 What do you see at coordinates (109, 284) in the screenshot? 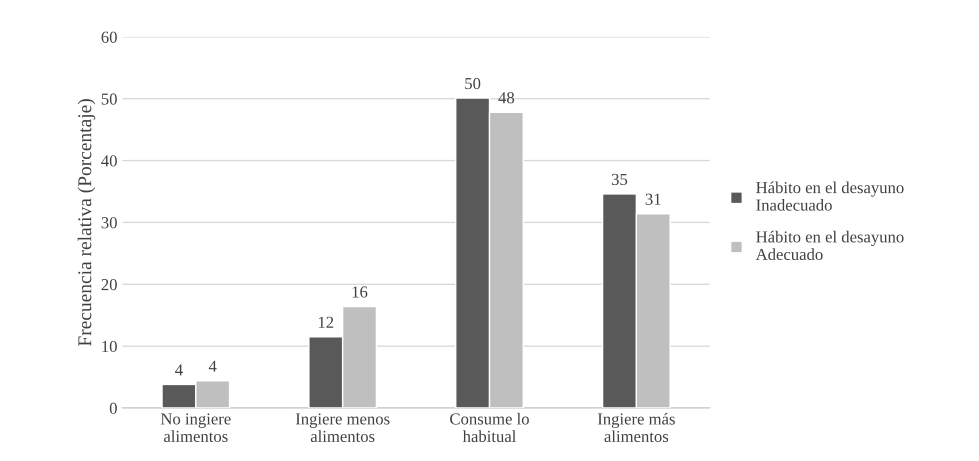
I see `y-tick-label: 20` at bounding box center [109, 284].